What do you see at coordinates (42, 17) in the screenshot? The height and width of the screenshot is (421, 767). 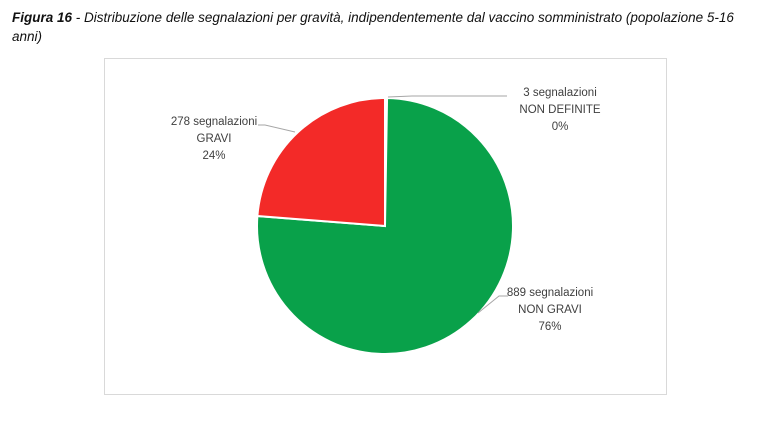 I see `figure-label: Figura 16` at bounding box center [42, 17].